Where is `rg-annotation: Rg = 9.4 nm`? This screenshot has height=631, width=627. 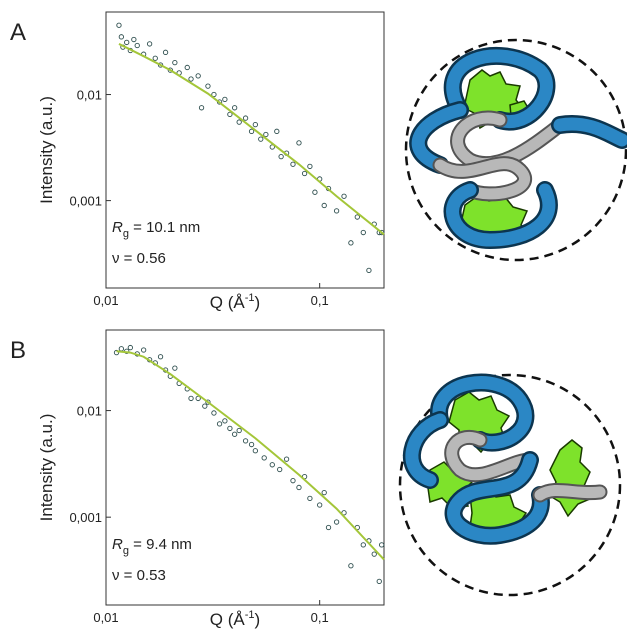 rg-annotation: Rg = 9.4 nm is located at coordinates (152, 546).